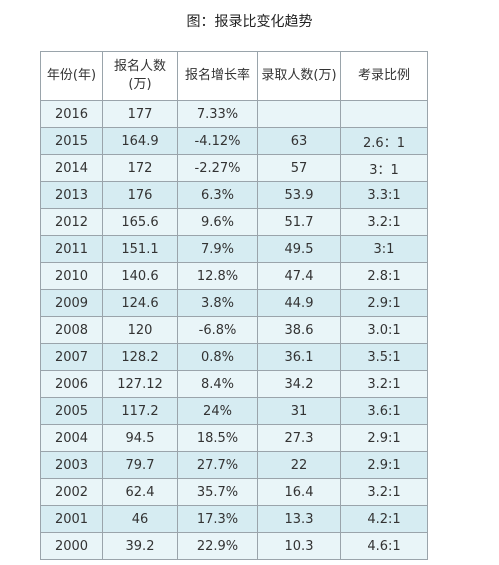  What do you see at coordinates (299, 141) in the screenshot?
I see `cell-admitted: 63` at bounding box center [299, 141].